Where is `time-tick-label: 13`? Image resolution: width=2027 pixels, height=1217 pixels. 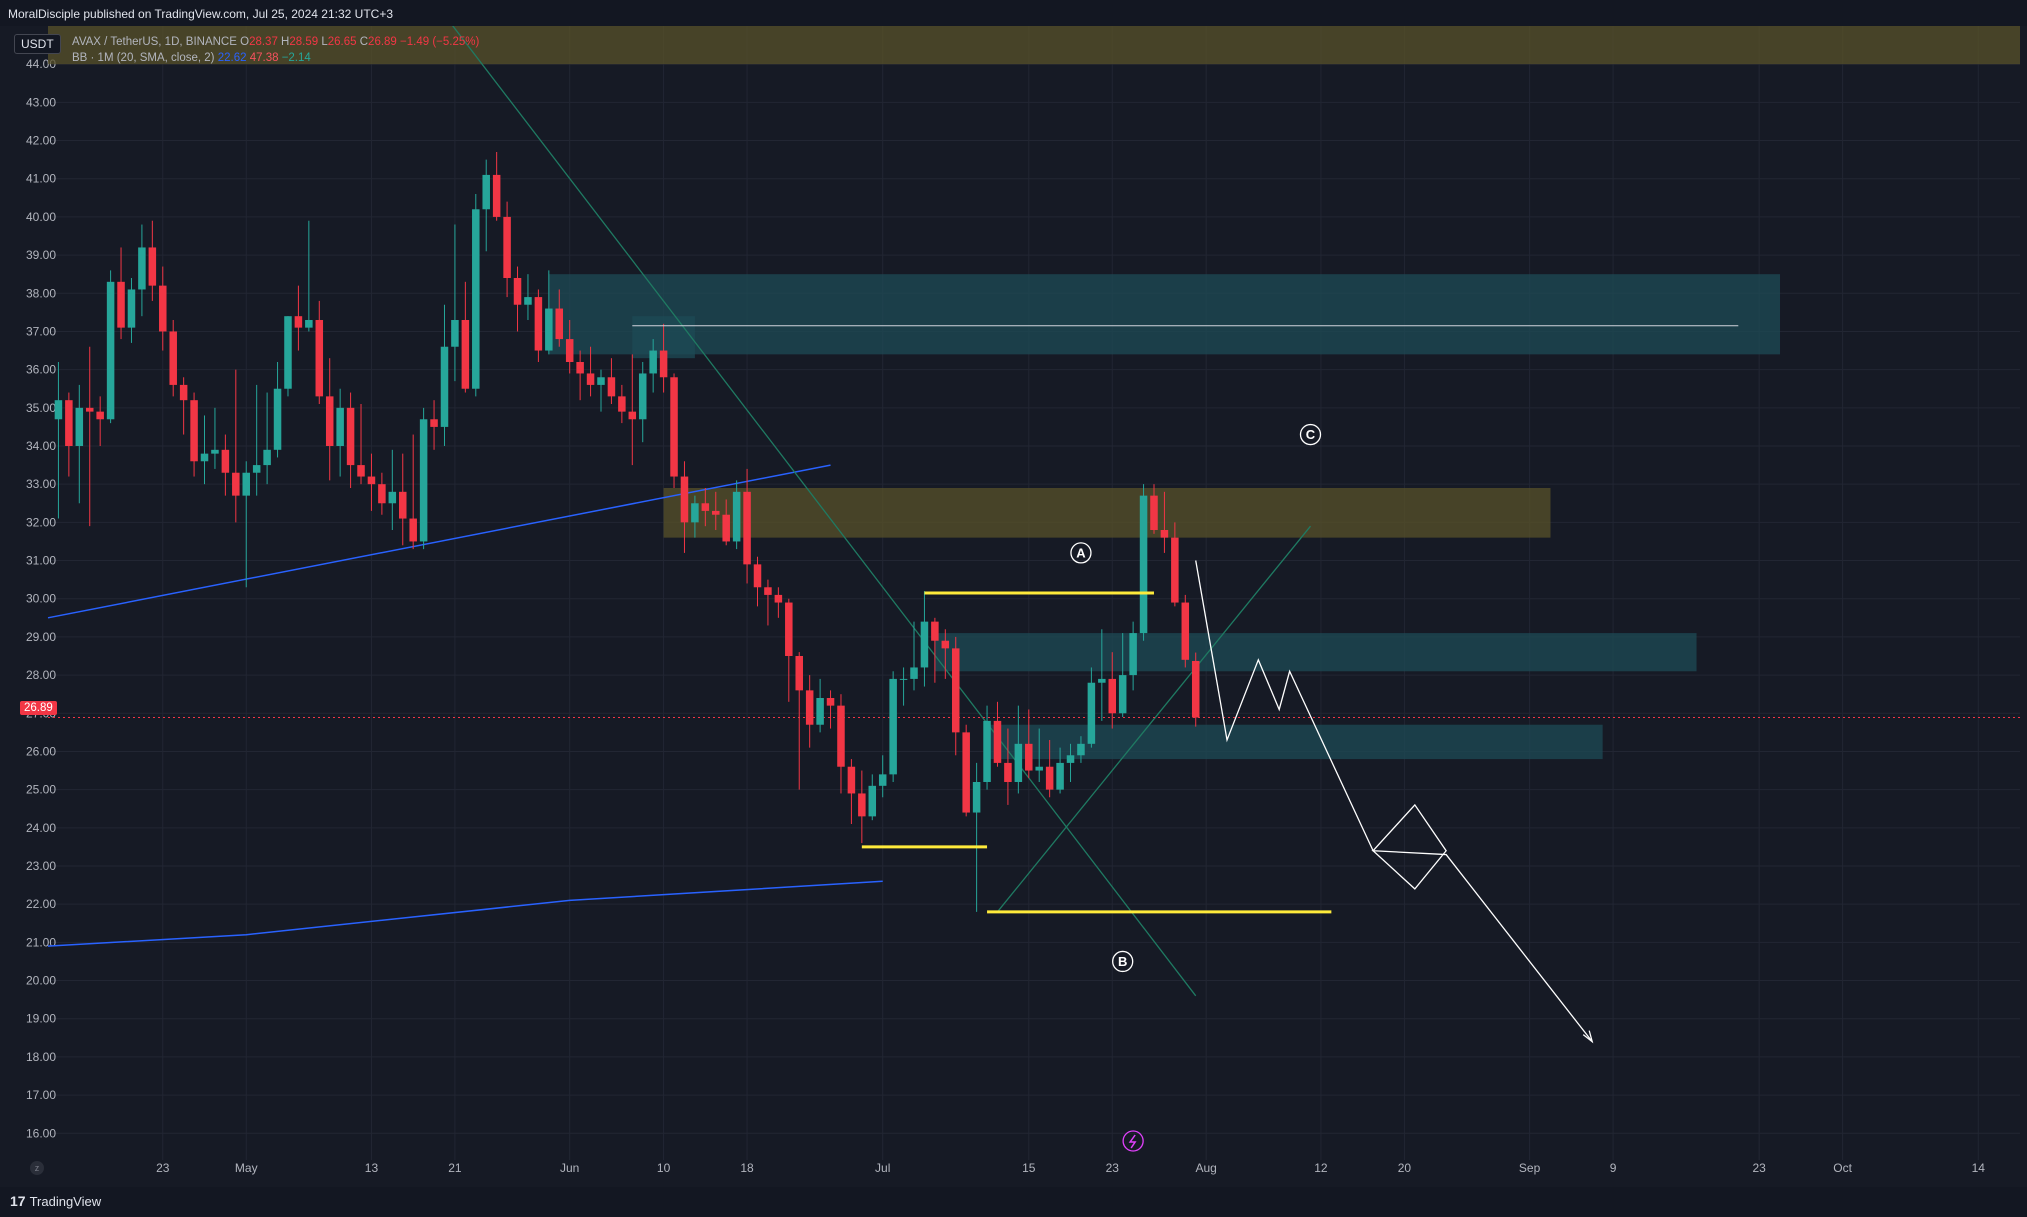 time-tick-label: 13 is located at coordinates (372, 1168).